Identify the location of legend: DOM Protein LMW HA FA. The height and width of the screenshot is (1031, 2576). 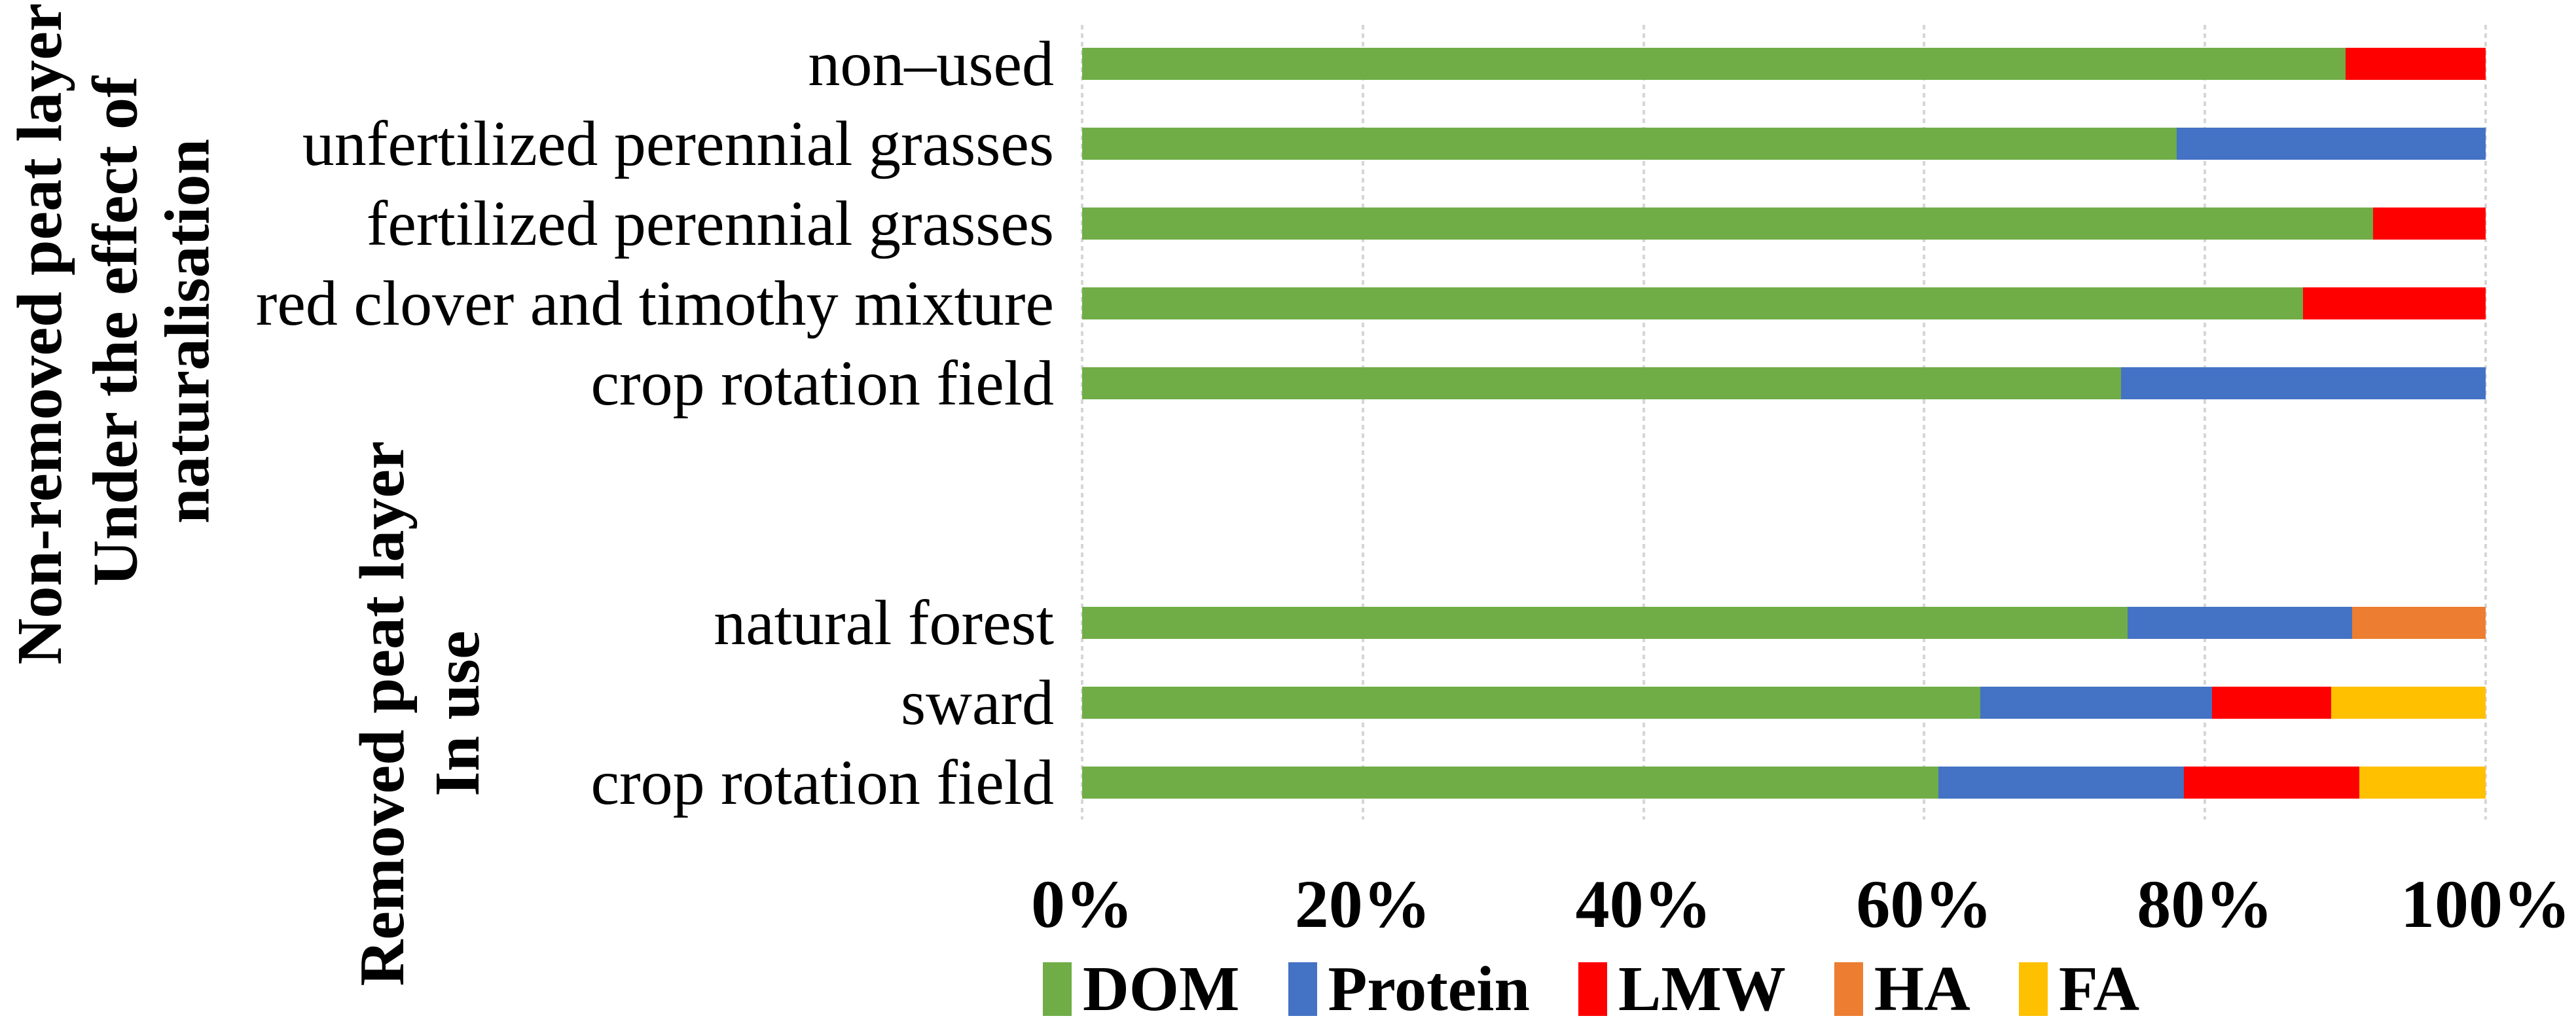
(1591, 989).